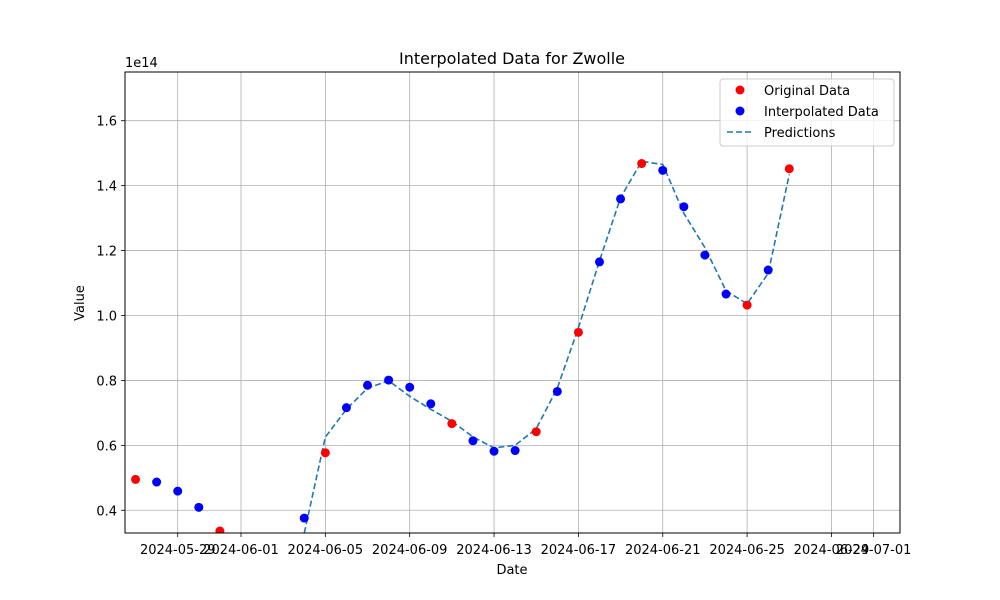  Describe the element at coordinates (106, 316) in the screenshot. I see `y-tick-label: 1.0` at that location.